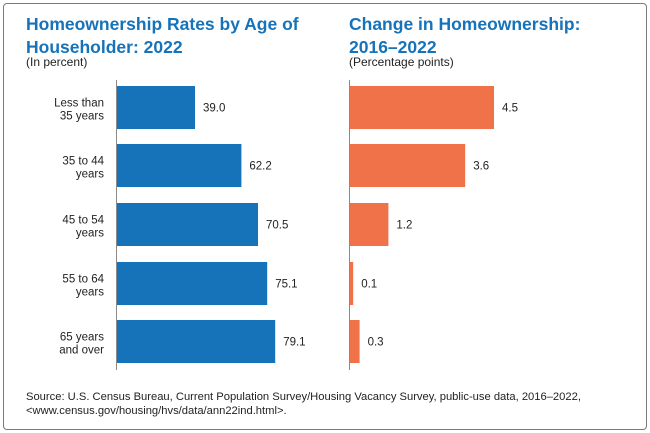 This screenshot has width=650, height=433. What do you see at coordinates (294, 343) in the screenshot?
I see `left-value-label: 79.1` at bounding box center [294, 343].